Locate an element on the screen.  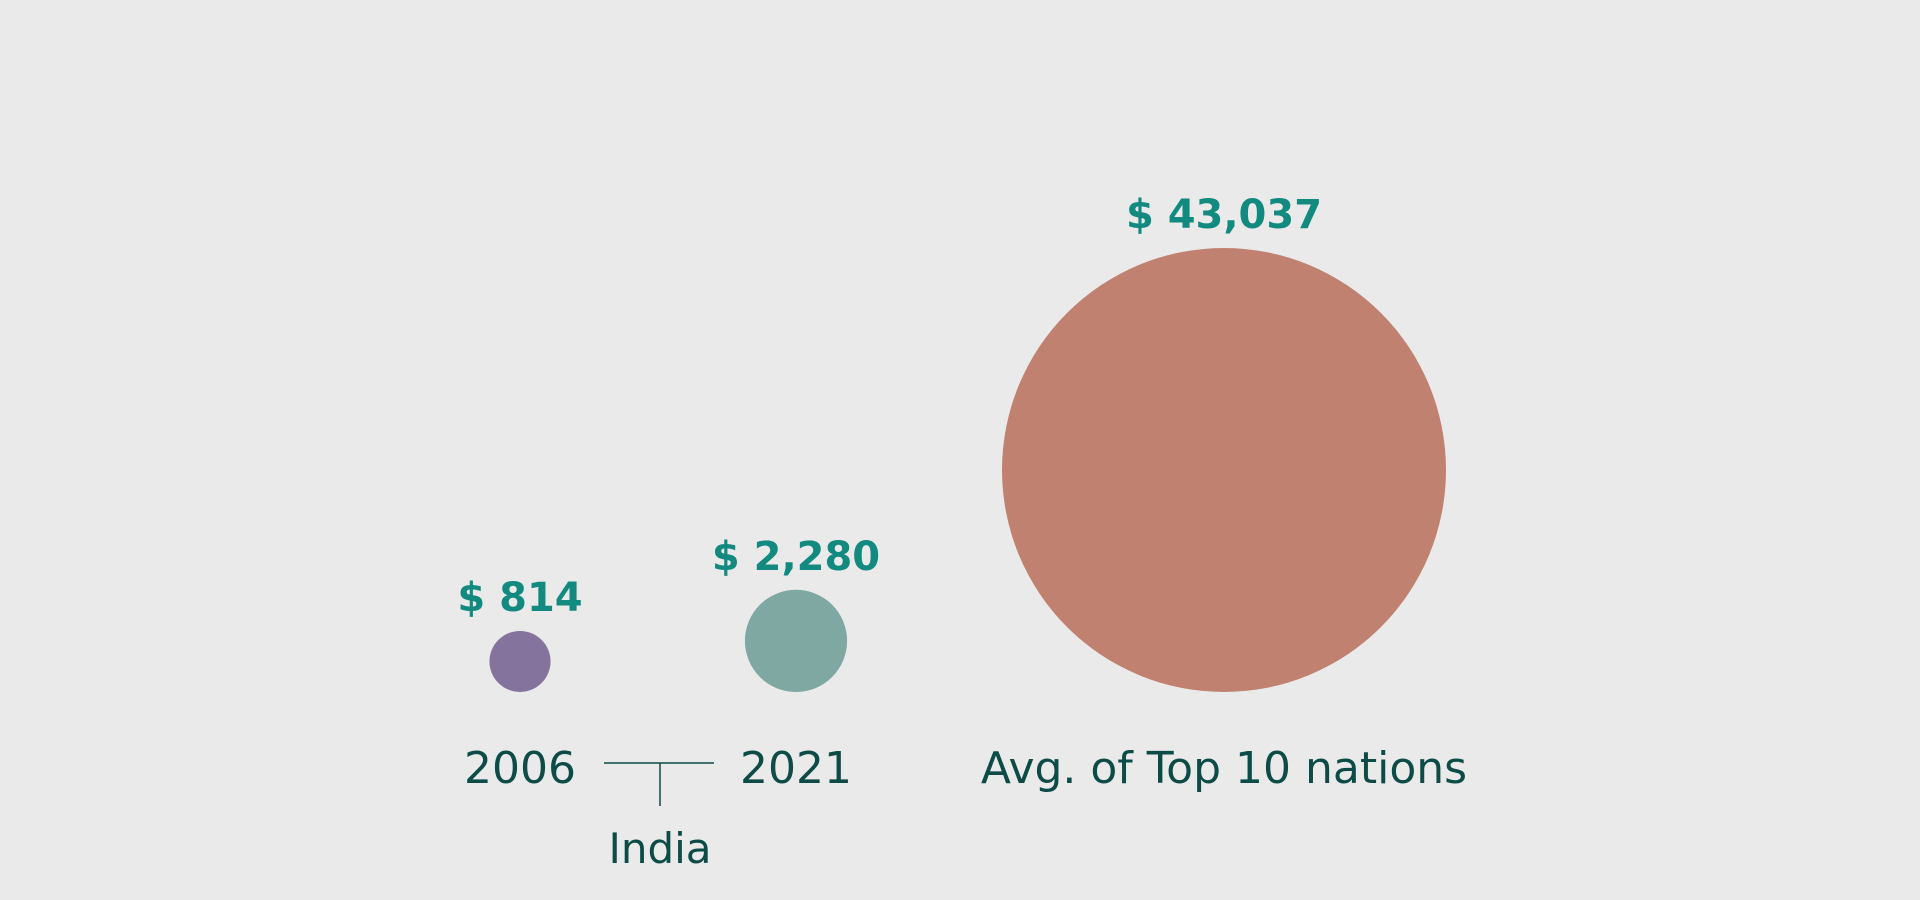
category-label-2: Avg. of Top 10 nations is located at coordinates (1224, 768).